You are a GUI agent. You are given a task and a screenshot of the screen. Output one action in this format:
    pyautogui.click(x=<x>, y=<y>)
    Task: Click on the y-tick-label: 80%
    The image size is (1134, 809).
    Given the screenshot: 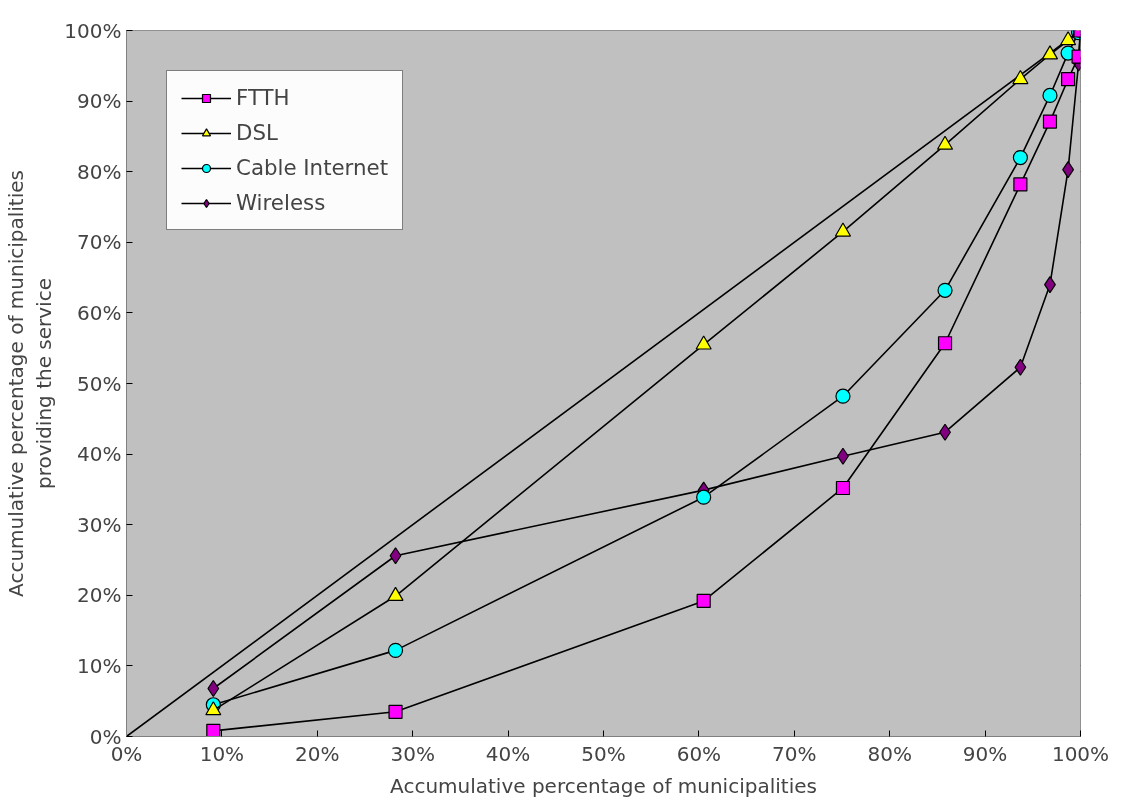 What is the action you would take?
    pyautogui.click(x=99, y=171)
    